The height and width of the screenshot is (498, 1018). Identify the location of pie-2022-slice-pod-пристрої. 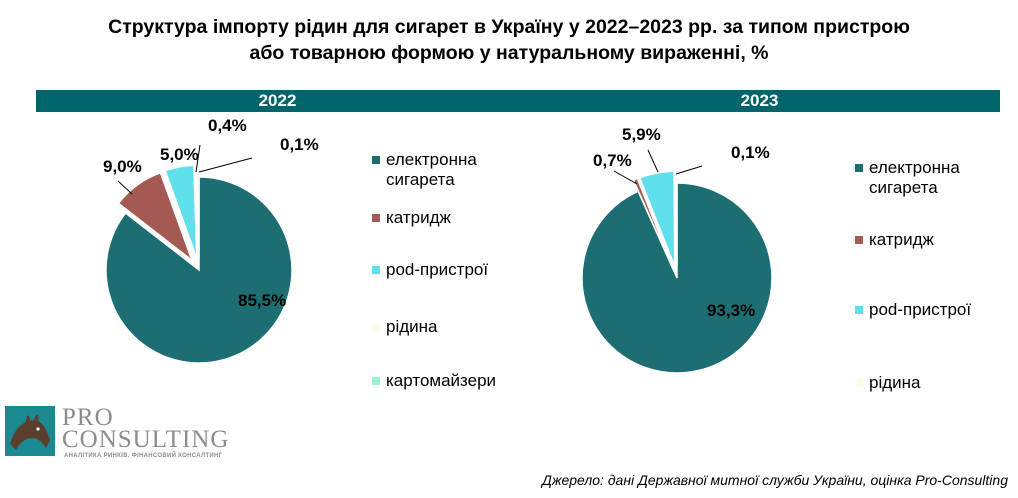
(181, 211).